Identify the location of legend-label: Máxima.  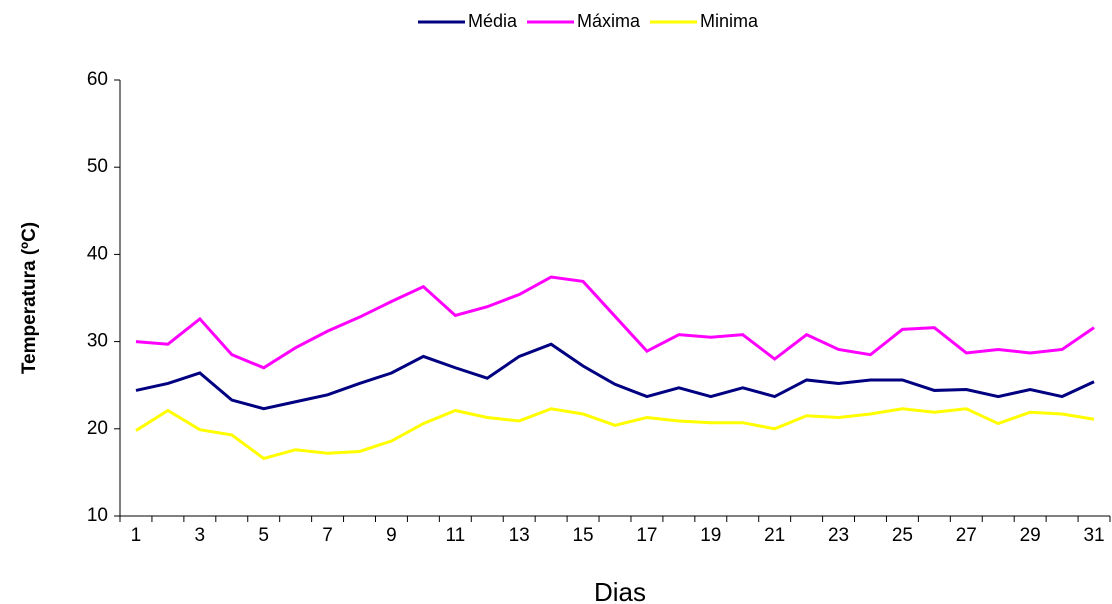
(609, 21).